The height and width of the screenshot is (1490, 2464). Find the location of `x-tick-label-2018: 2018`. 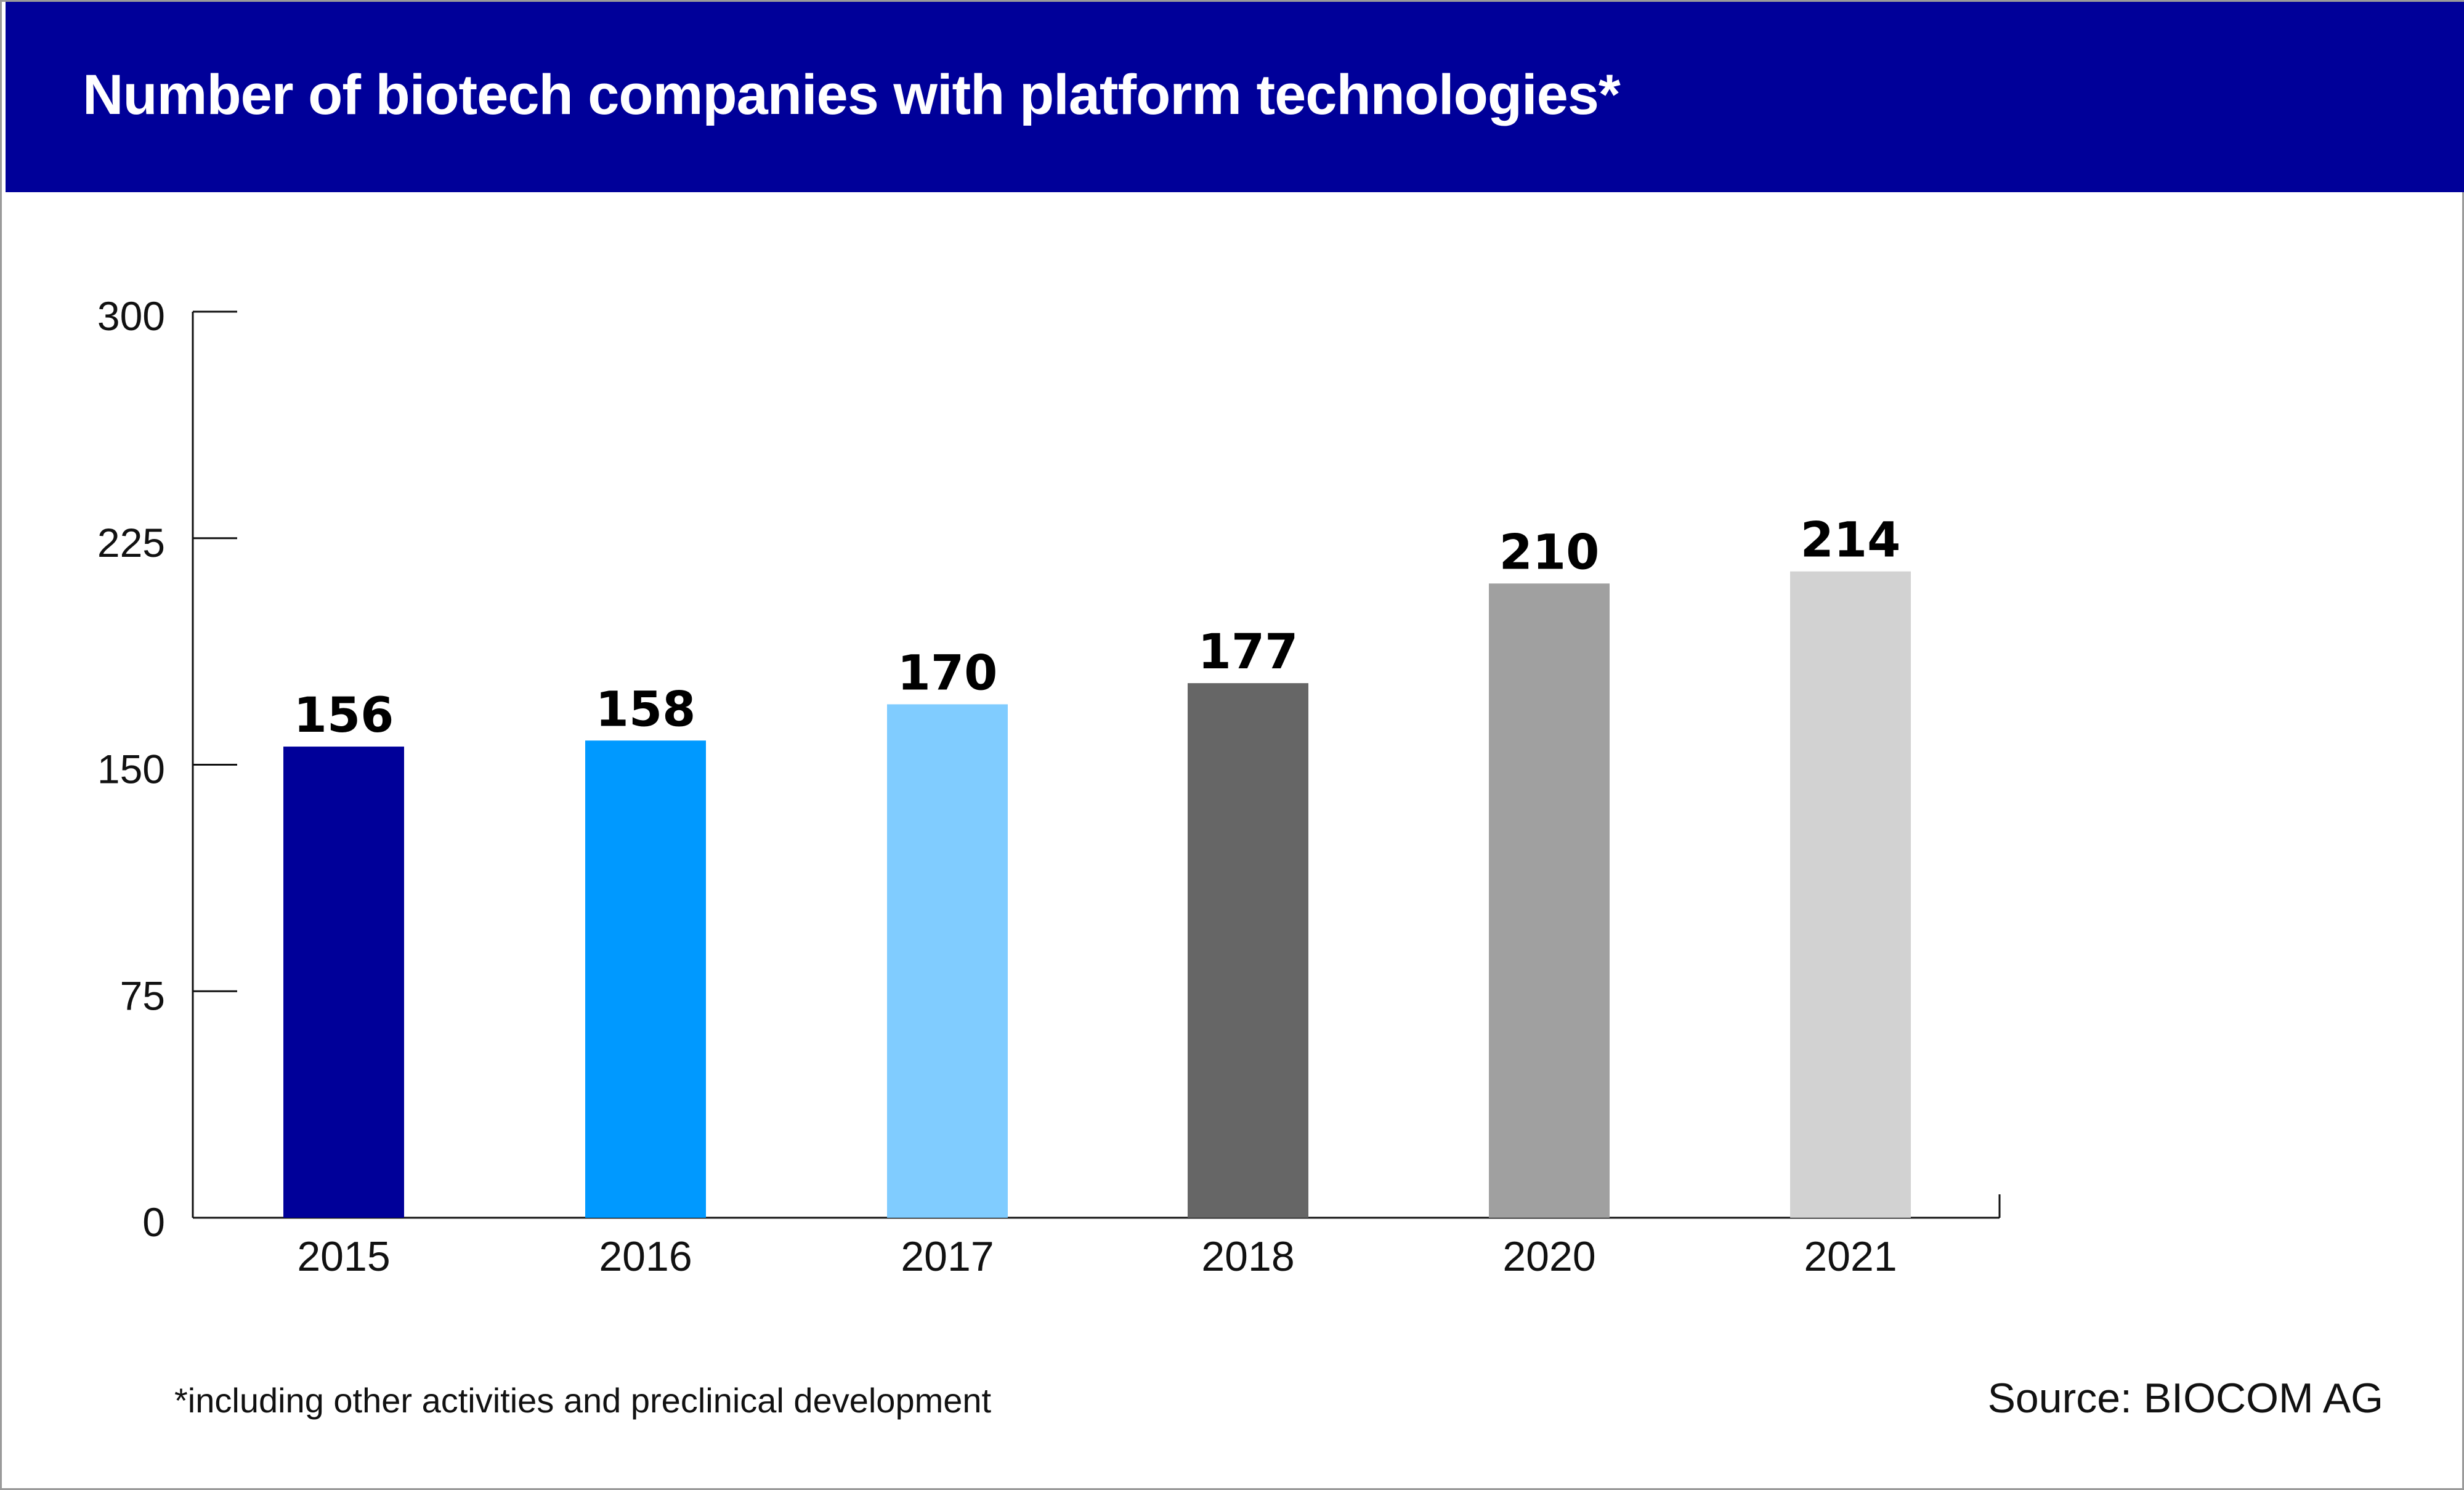

x-tick-label-2018: 2018 is located at coordinates (1247, 1256).